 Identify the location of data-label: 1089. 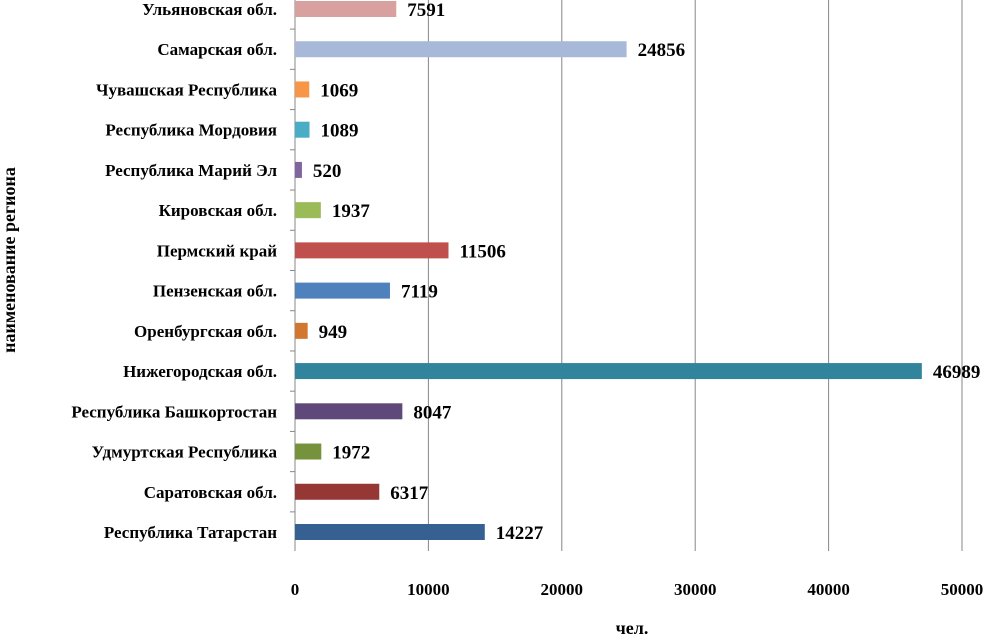
(340, 131).